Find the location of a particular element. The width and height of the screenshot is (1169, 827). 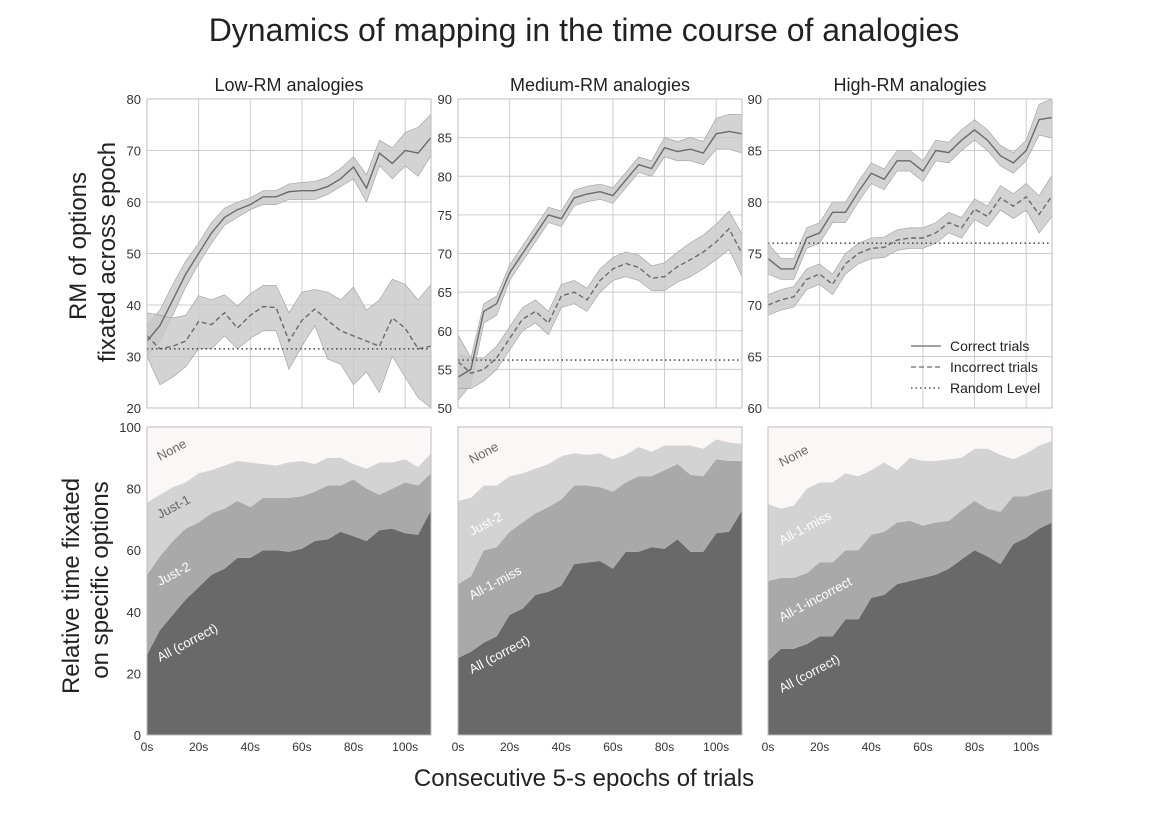

bottom-panel-1-x-tick-label: 100s is located at coordinates (405, 747).